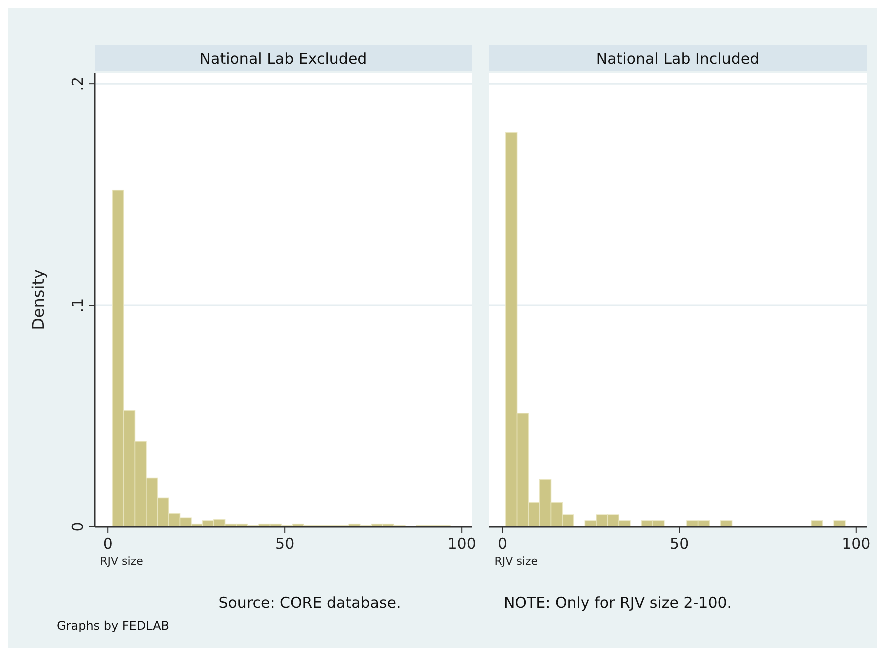 This screenshot has width=885, height=656. I want to click on chart-title: National Lab Included, so click(678, 59).